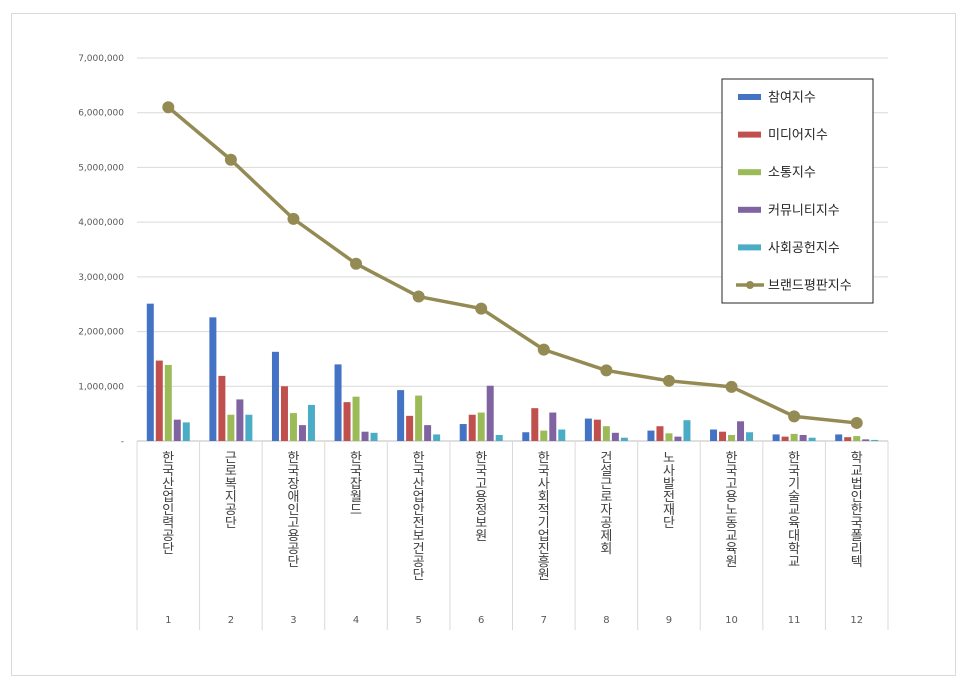  I want to click on category-index: 1, so click(168, 620).